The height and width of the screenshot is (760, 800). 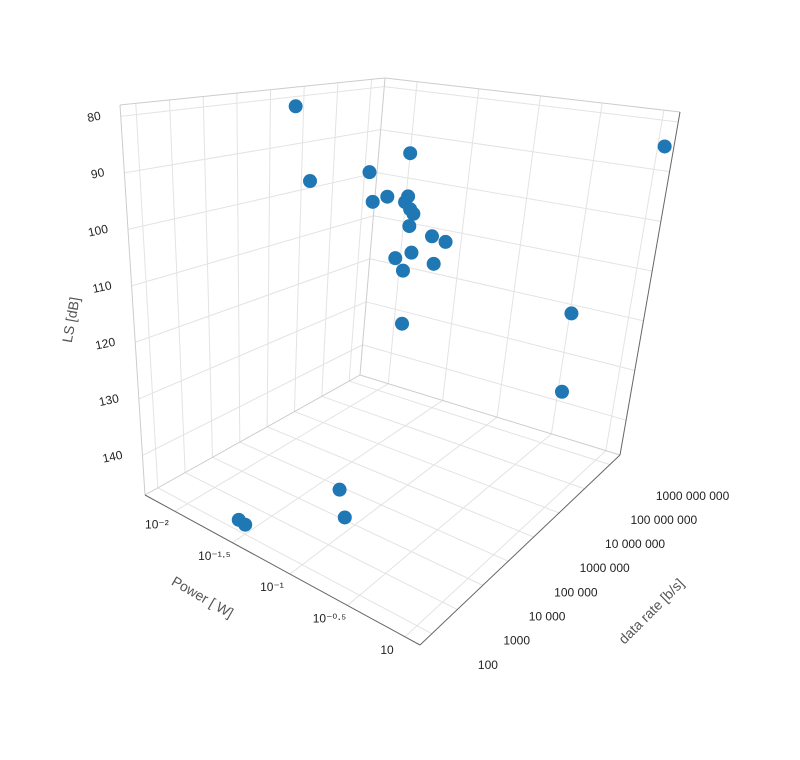 What do you see at coordinates (663, 520) in the screenshot?
I see `y-tick-label: 100 000 000` at bounding box center [663, 520].